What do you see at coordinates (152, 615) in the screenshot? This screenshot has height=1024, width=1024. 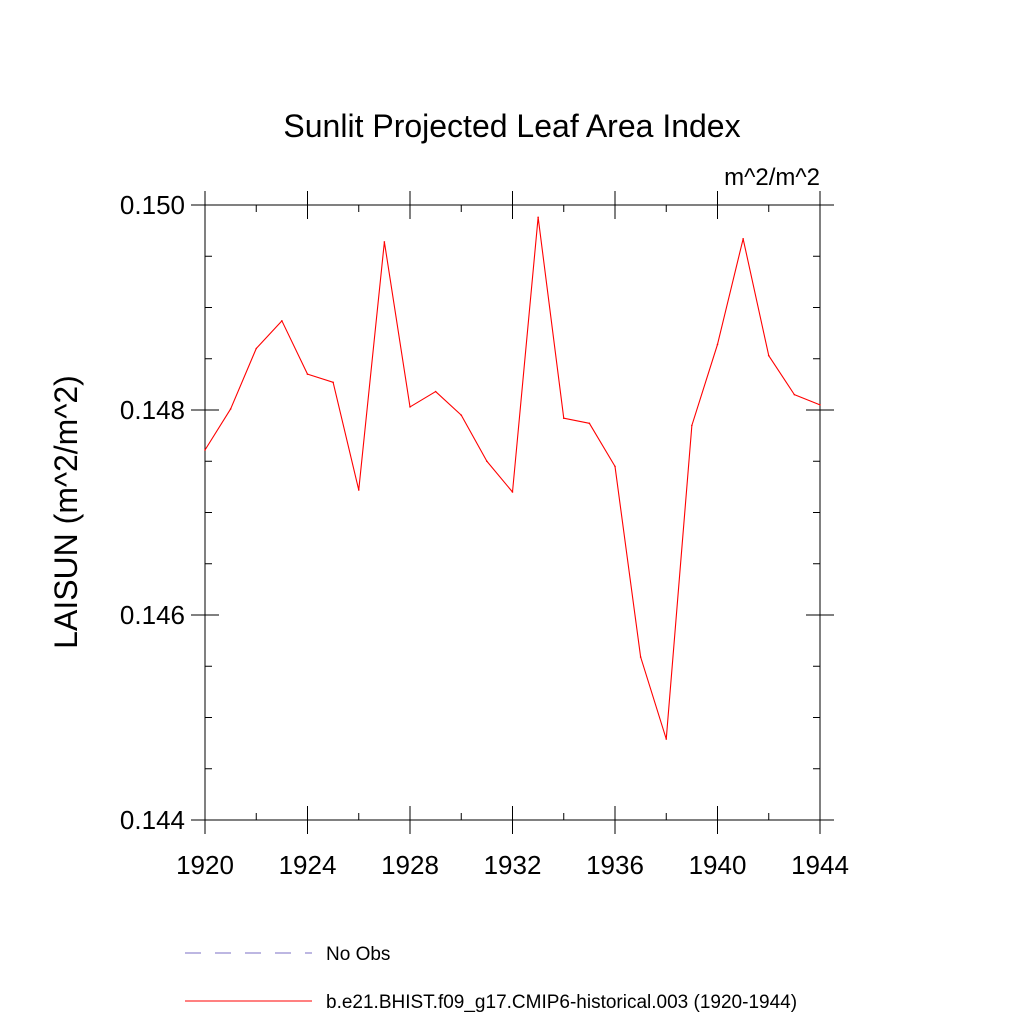 I see `y-tick-label: 0.146` at bounding box center [152, 615].